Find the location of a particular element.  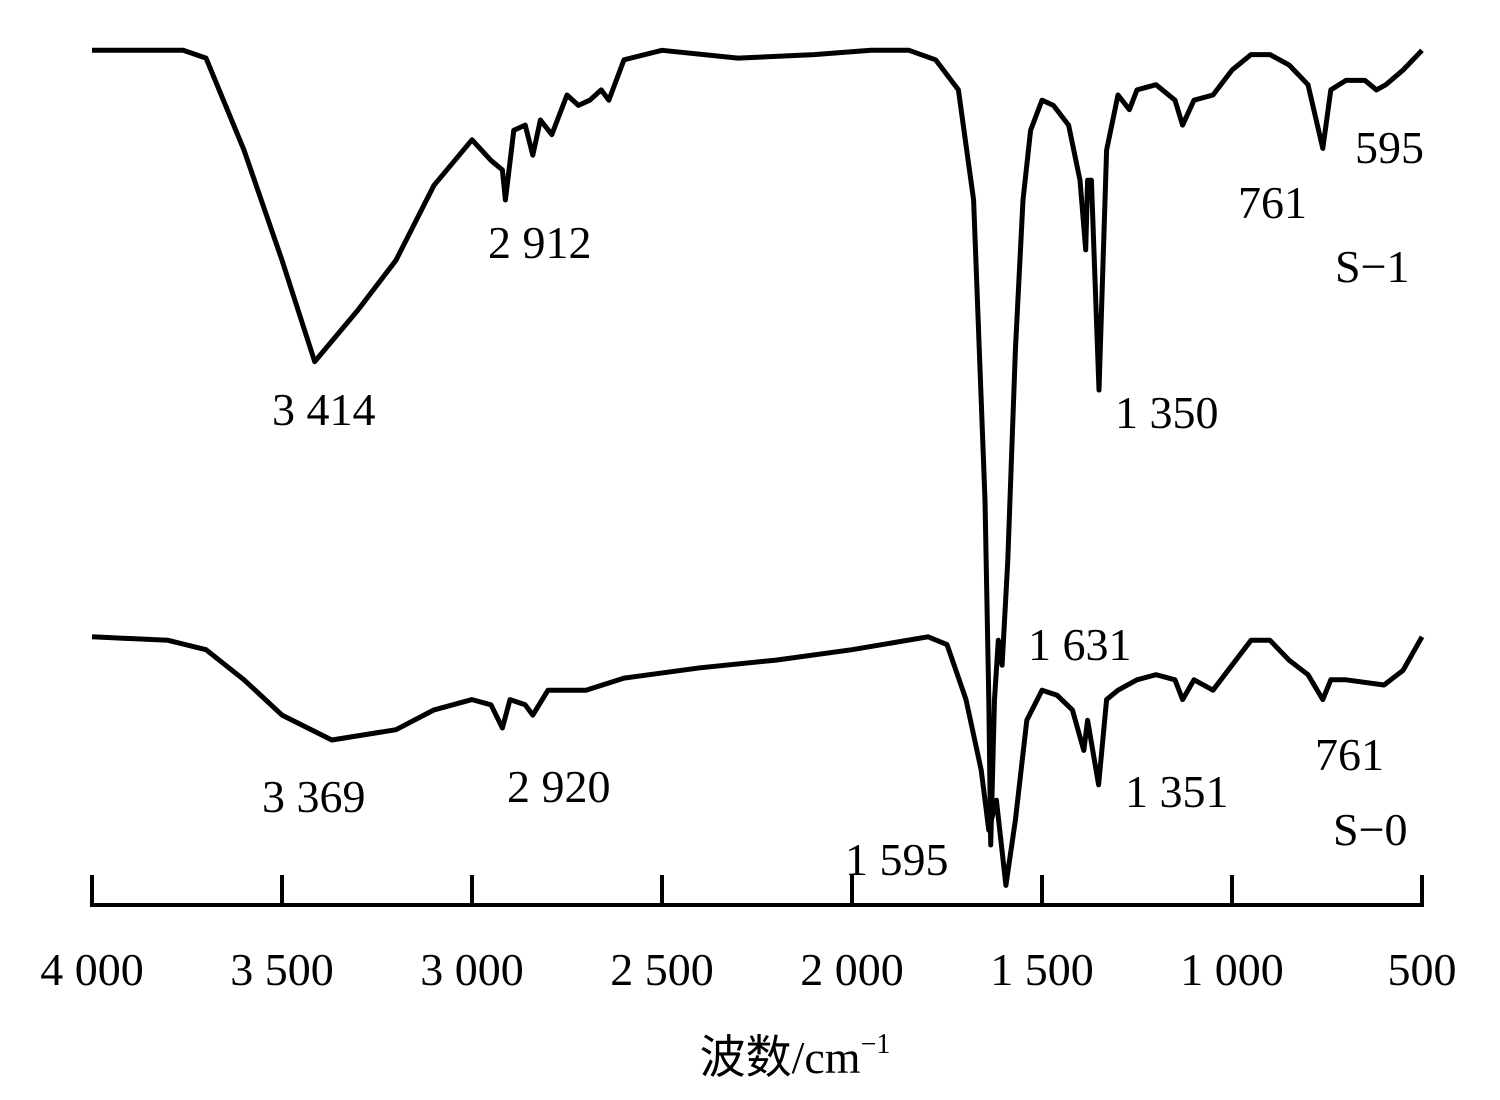

peak-label: 1 351 is located at coordinates (1177, 791).